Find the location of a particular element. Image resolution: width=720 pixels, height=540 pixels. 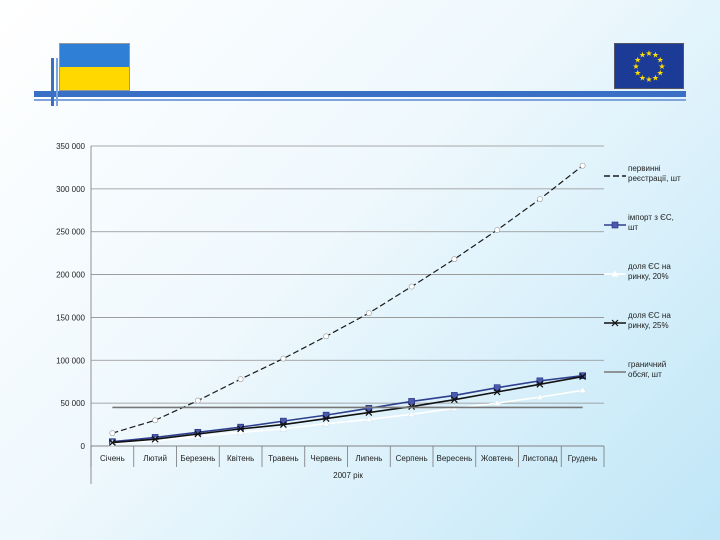

y-tick-label: 100 000 is located at coordinates (70, 360).